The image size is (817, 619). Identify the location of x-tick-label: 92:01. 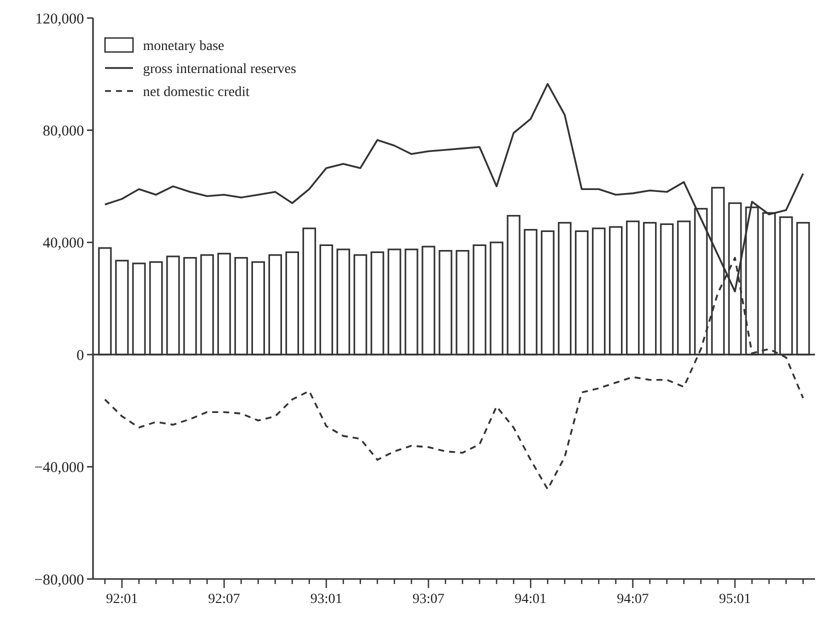
(122, 599).